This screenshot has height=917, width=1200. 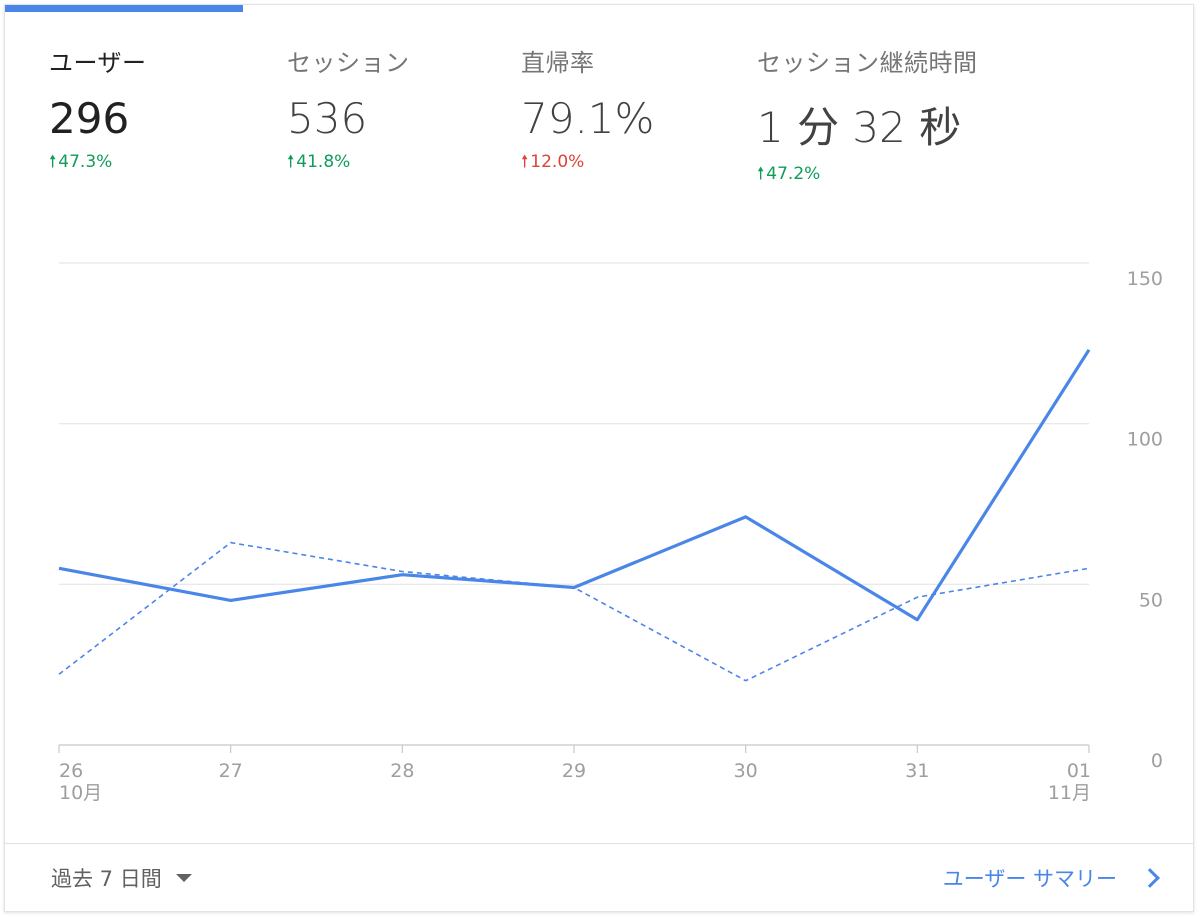 I want to click on metric-value: 296, so click(x=89, y=118).